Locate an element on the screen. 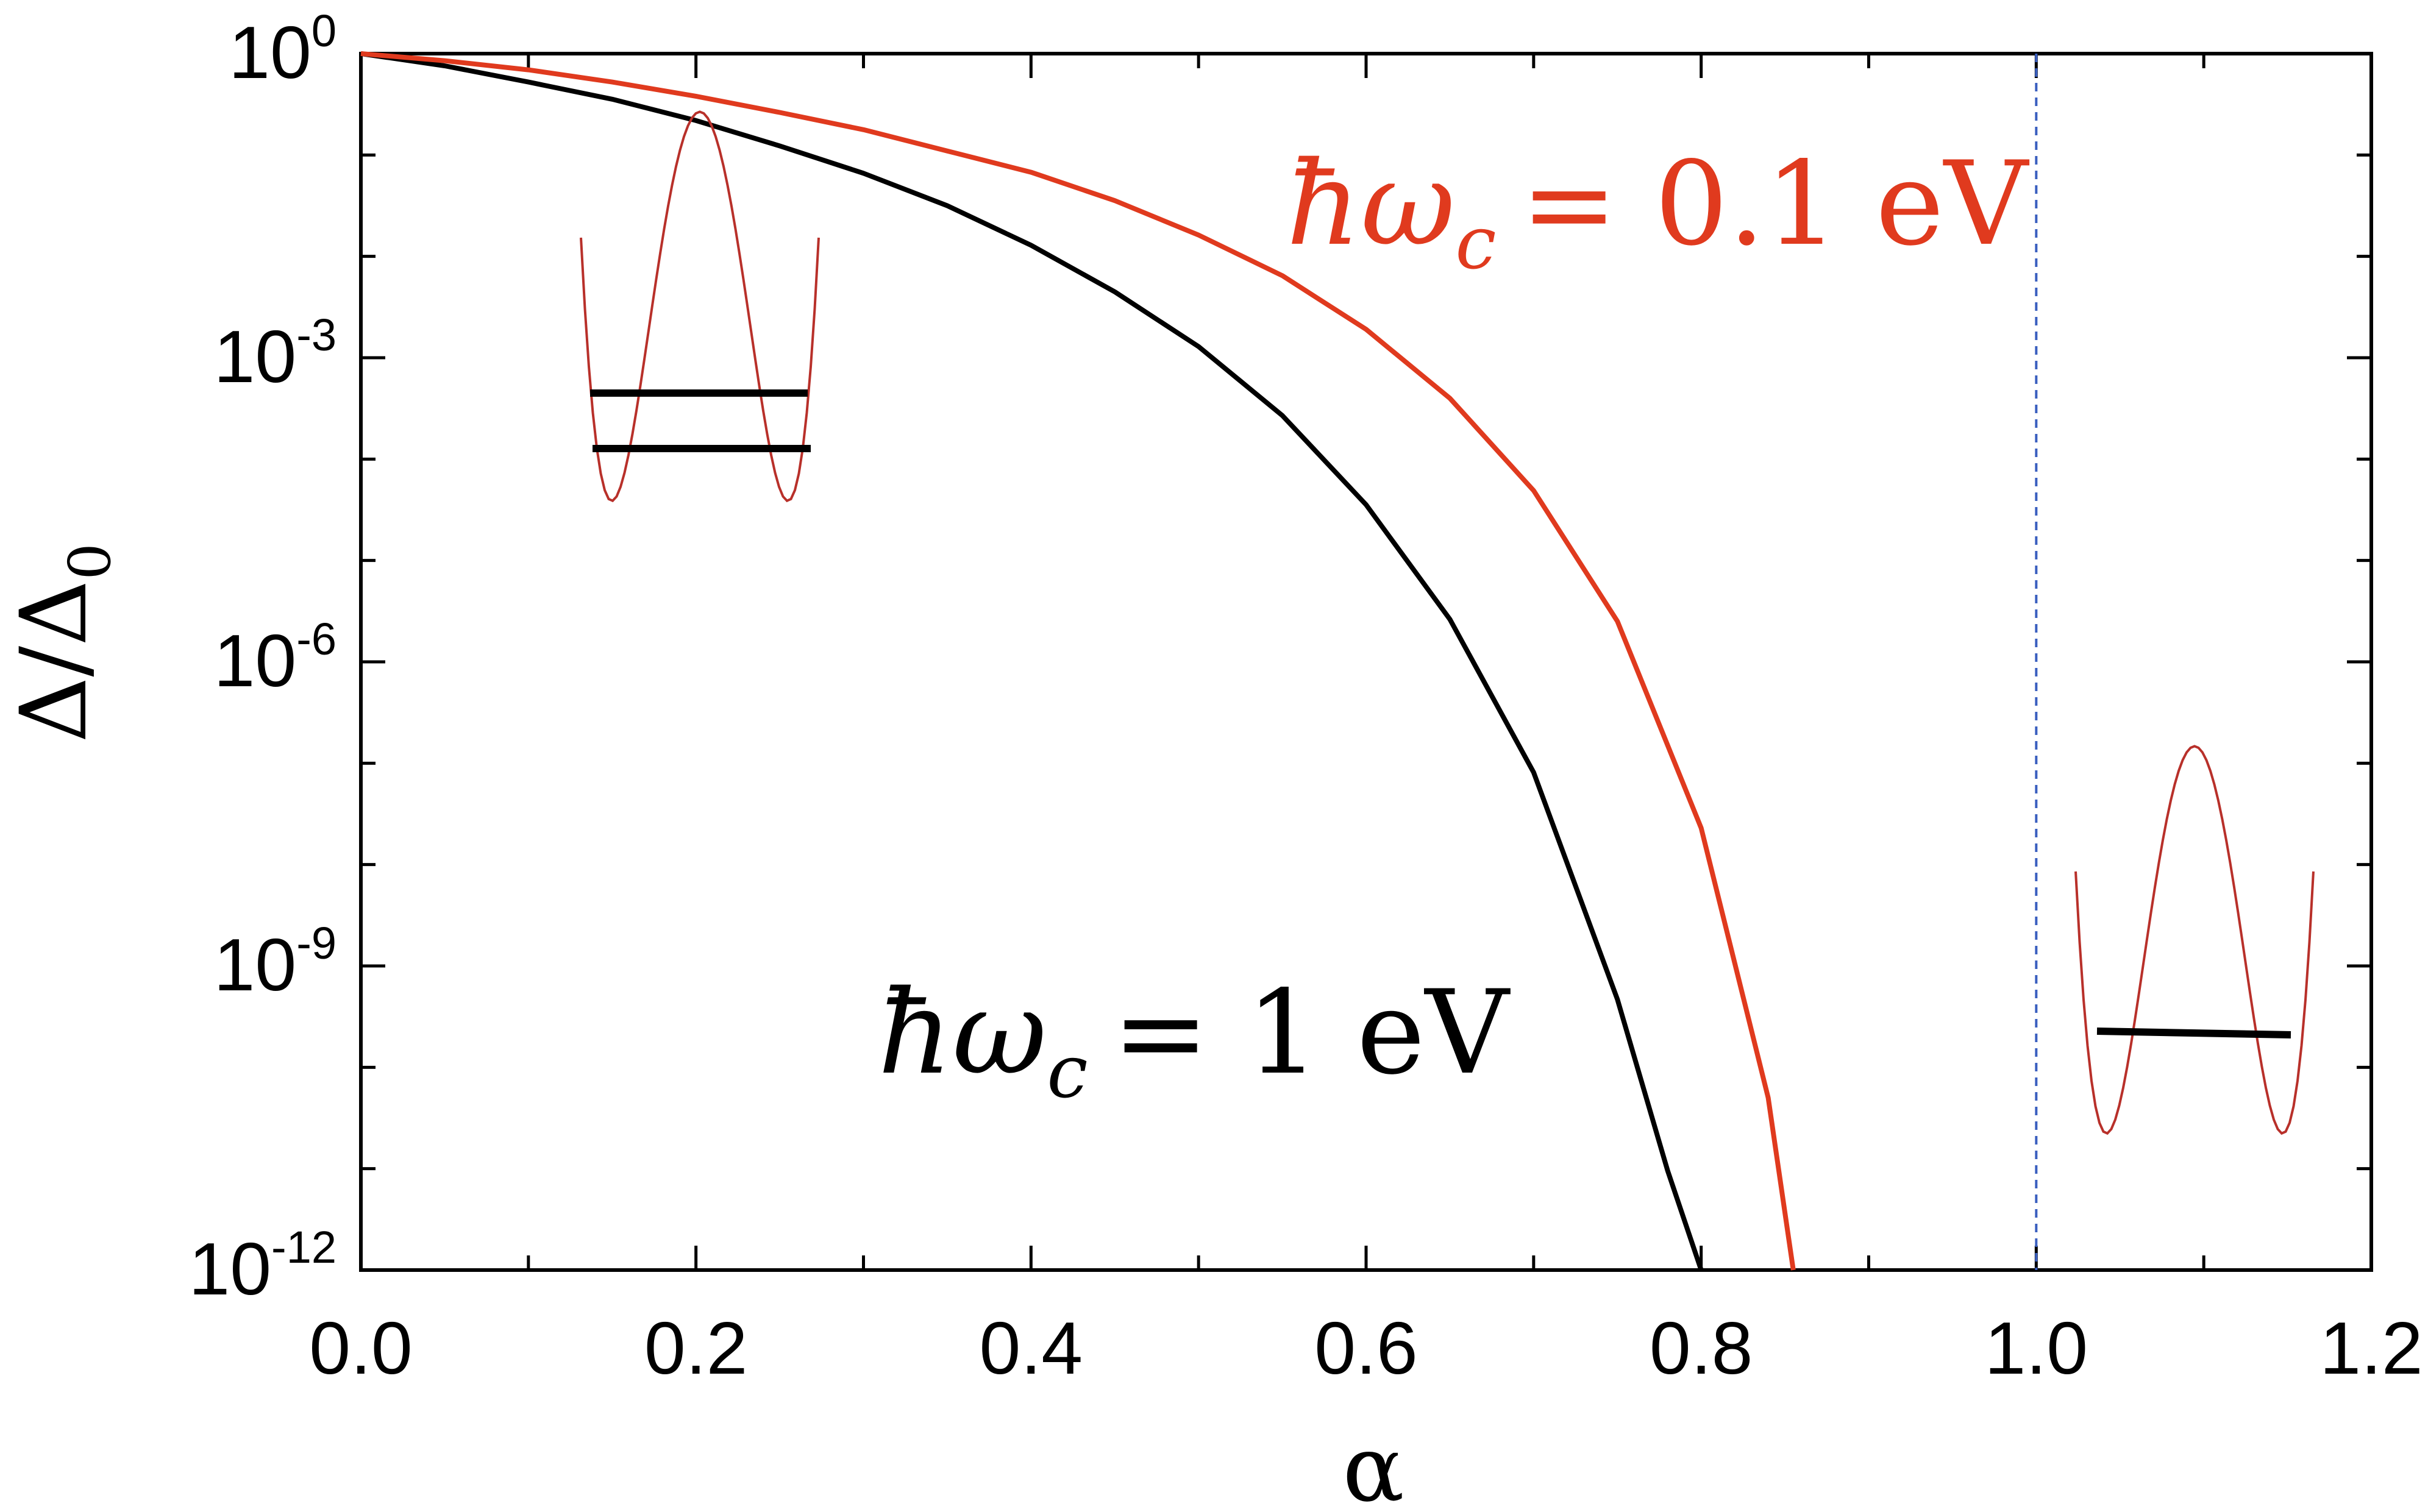  label-red-sub: c is located at coordinates (1475, 243).